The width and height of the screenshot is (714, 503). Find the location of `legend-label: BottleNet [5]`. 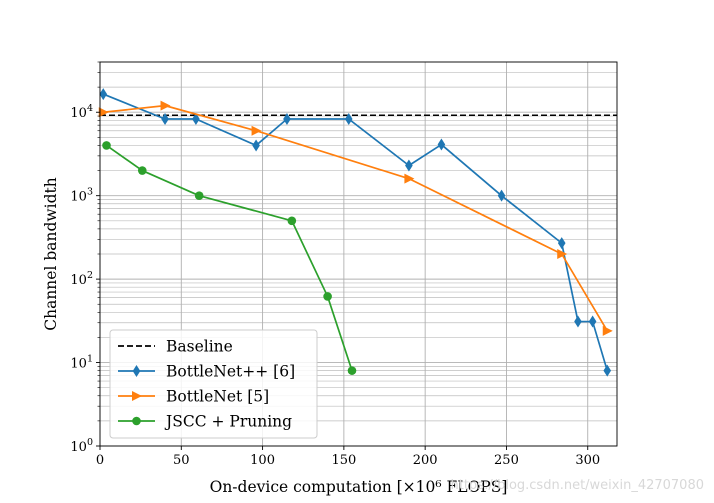

legend-label: BottleNet [5] is located at coordinates (217, 397).